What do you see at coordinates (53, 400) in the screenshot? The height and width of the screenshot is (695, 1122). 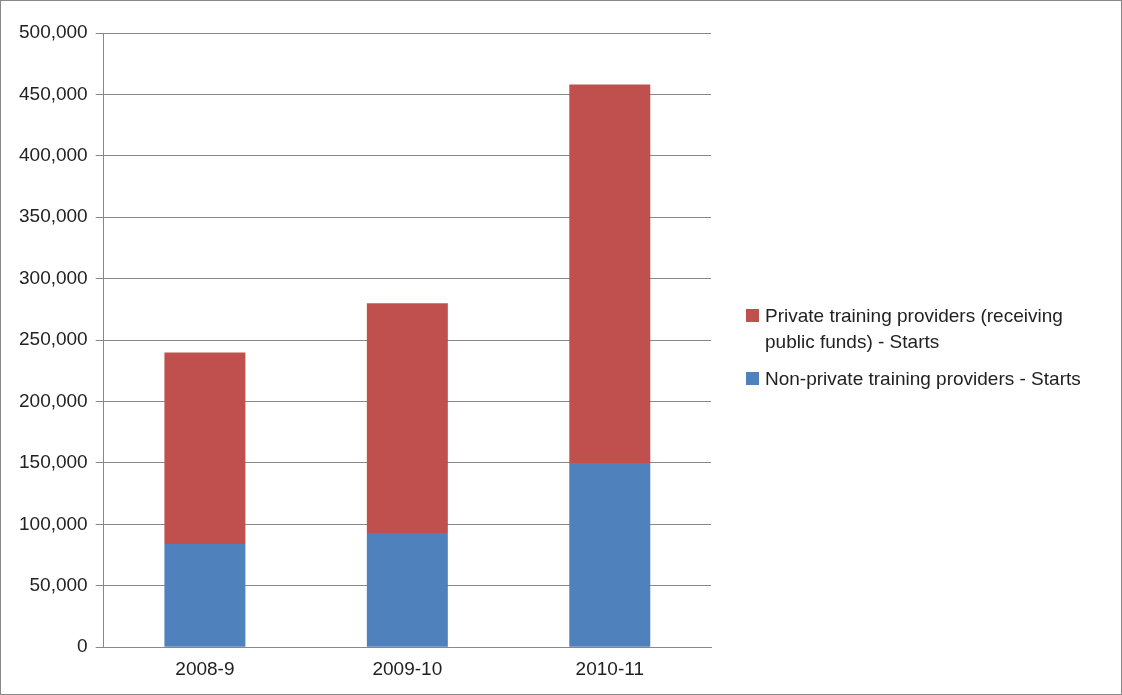 I see `y-tick-label: 200,000` at bounding box center [53, 400].